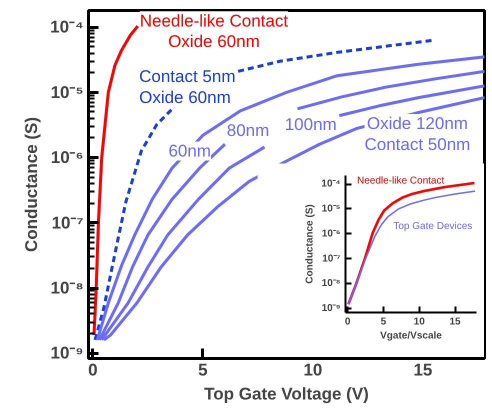  I want to click on series-label: Oxide 120nm Contact 50nm, so click(417, 134).